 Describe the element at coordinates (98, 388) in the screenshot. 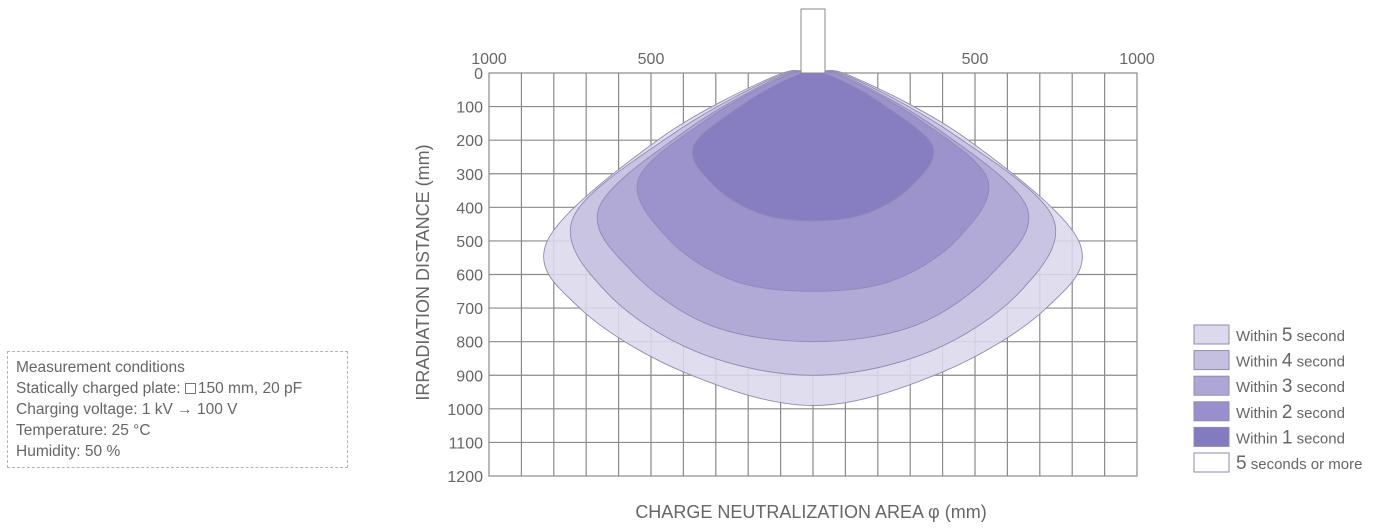

I see `plate-label: Statically charged plate:` at that location.